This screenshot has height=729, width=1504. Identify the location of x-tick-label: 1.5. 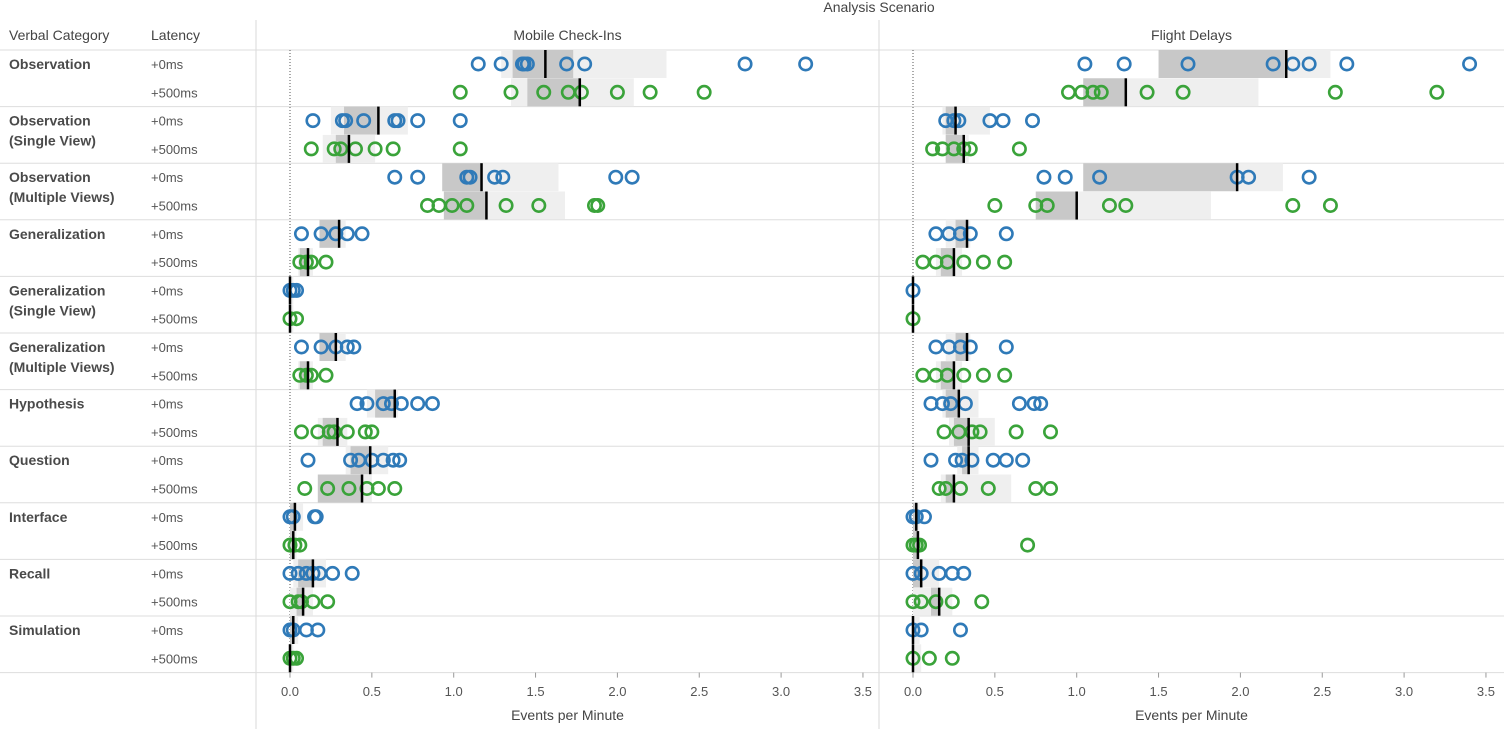
(1159, 691).